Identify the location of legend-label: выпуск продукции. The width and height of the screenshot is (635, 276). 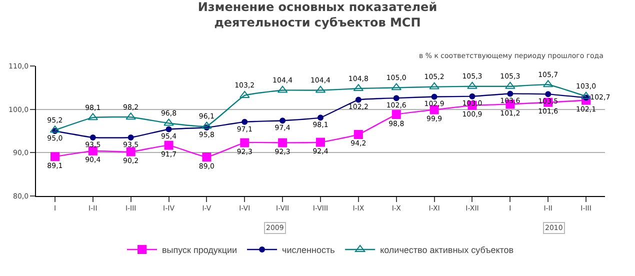
(200, 250).